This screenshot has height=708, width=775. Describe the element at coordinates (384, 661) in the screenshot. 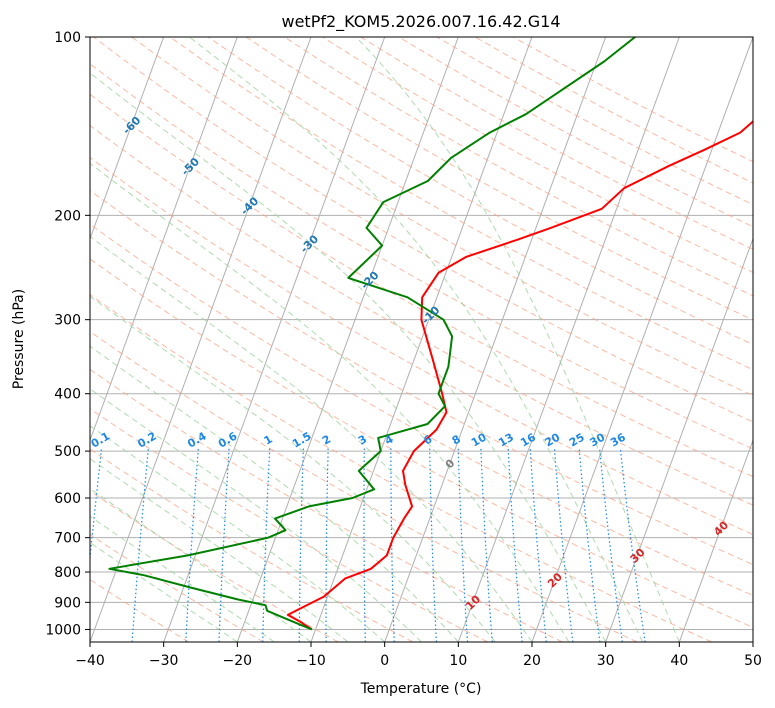

I see `x-tick-label: 0` at that location.